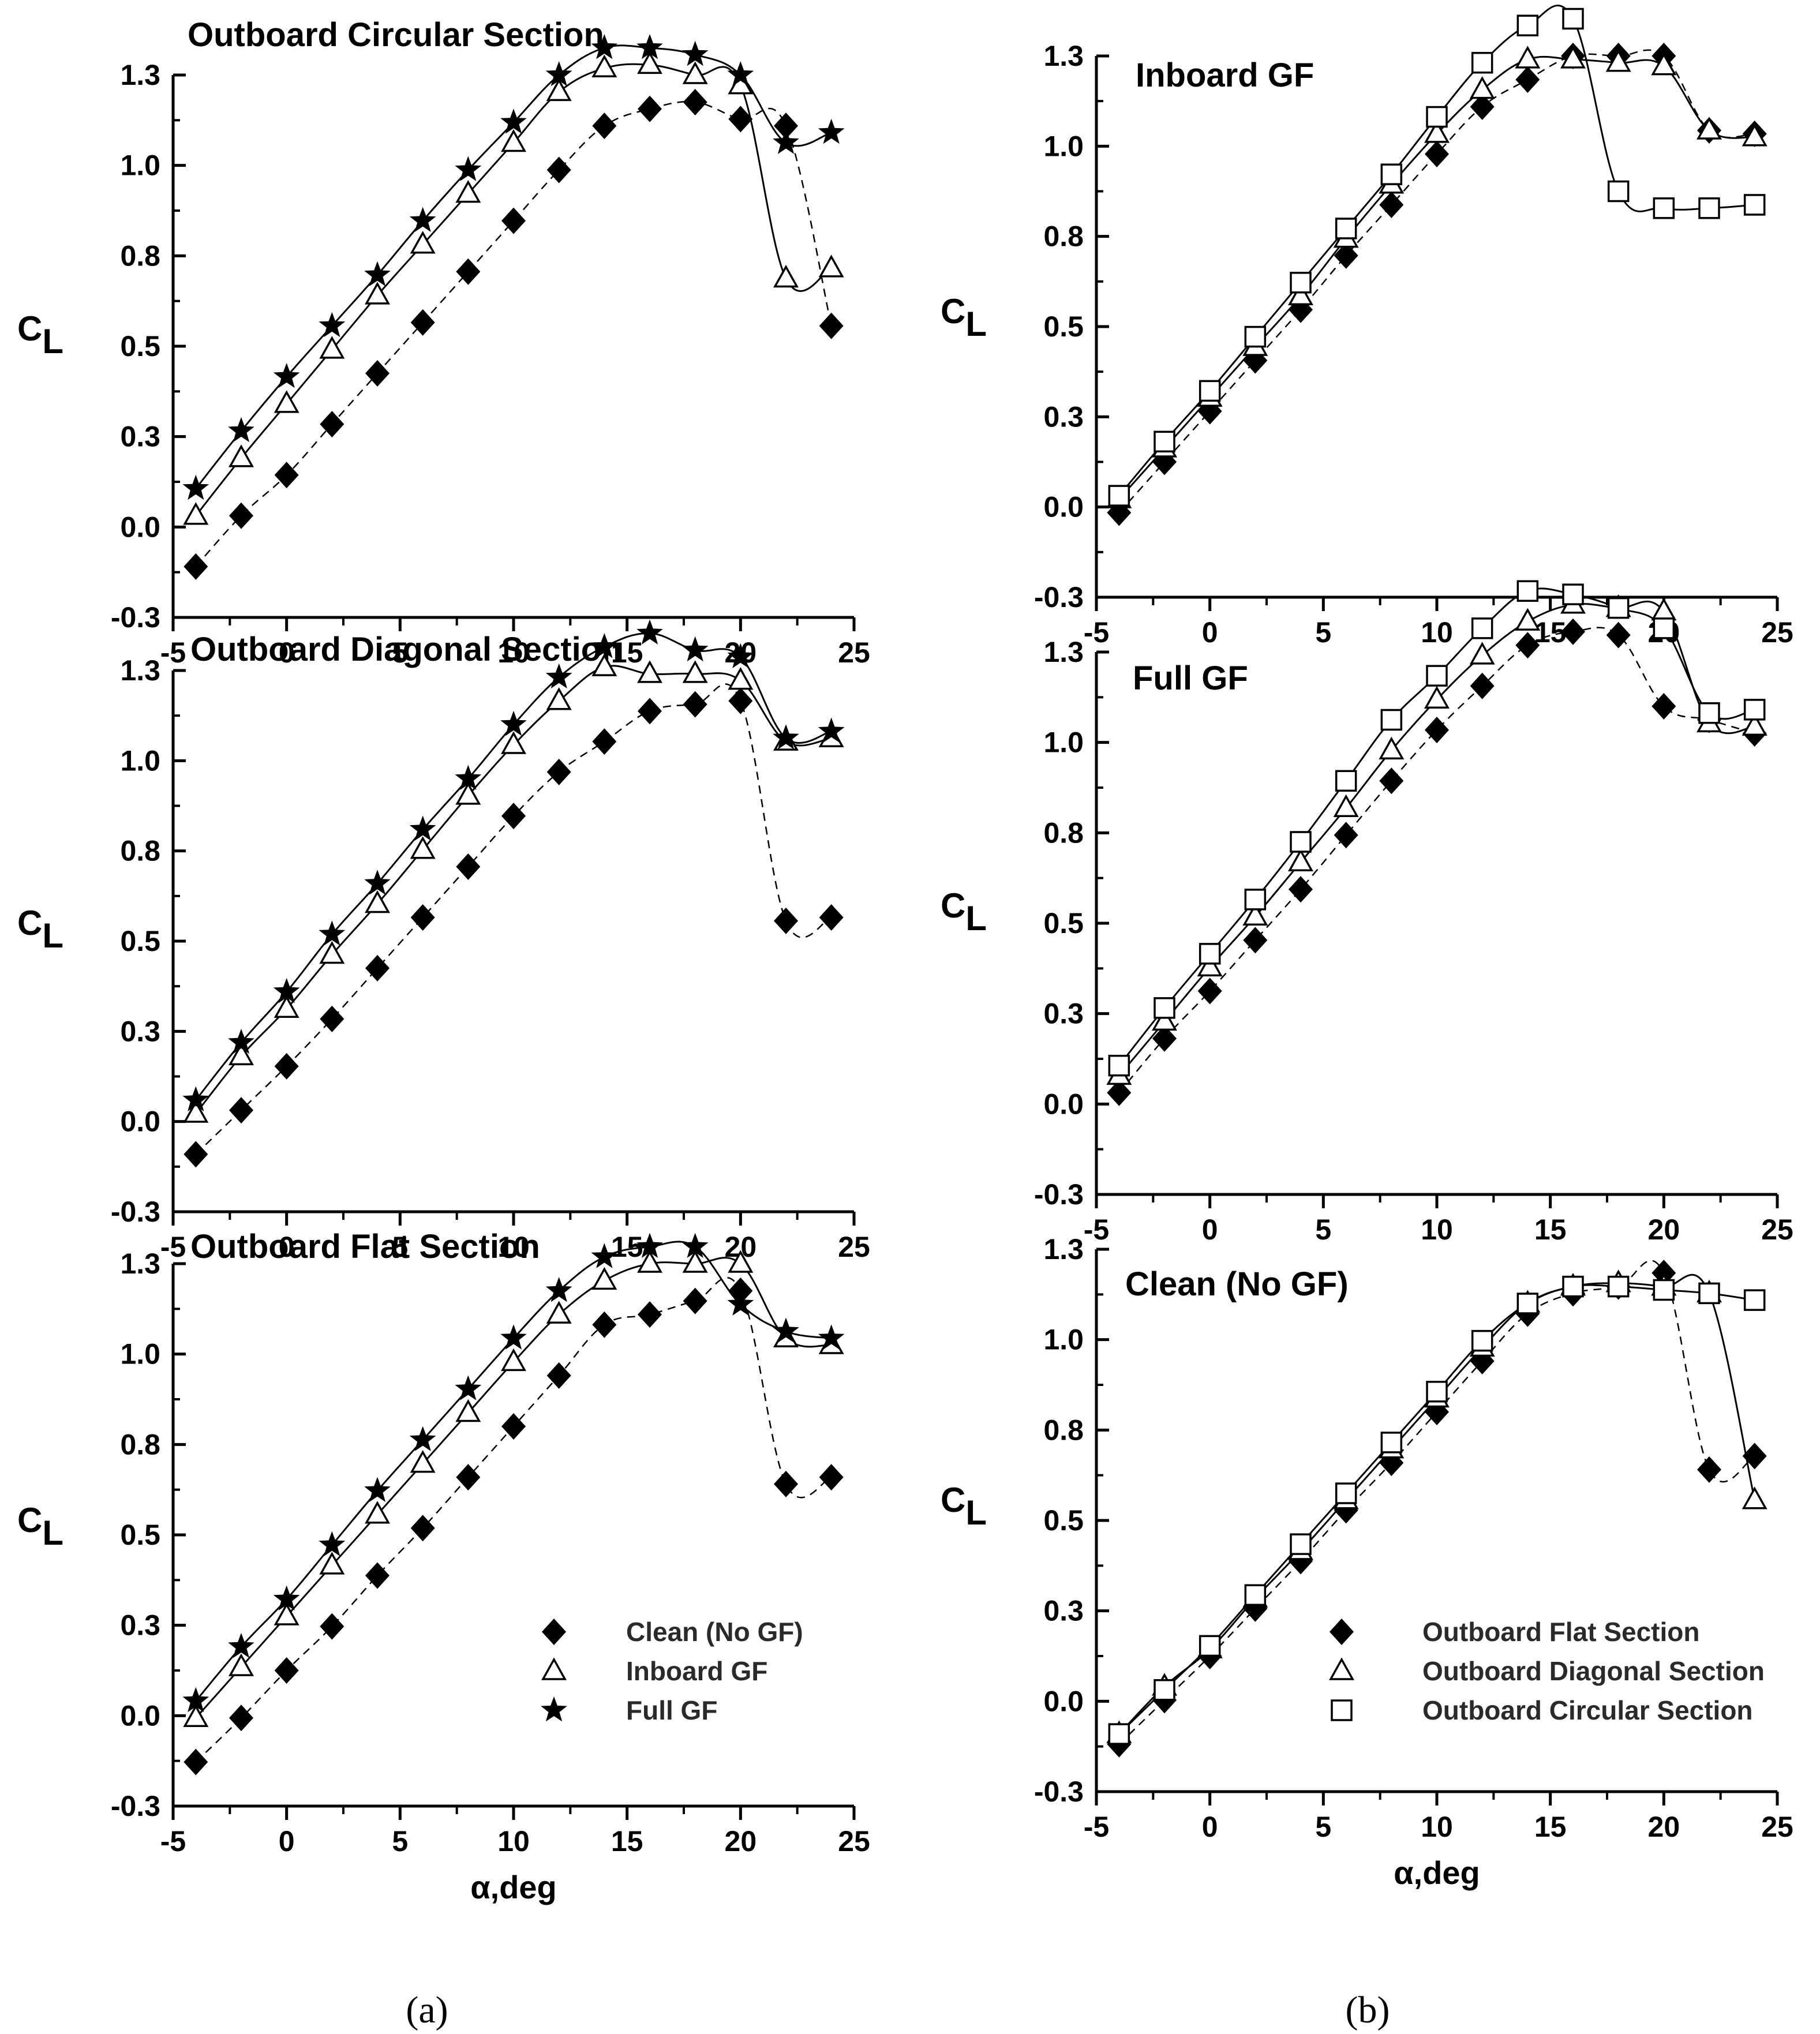  Describe the element at coordinates (406, 649) in the screenshot. I see `chart-title: Outboard Diagonal Section` at that location.